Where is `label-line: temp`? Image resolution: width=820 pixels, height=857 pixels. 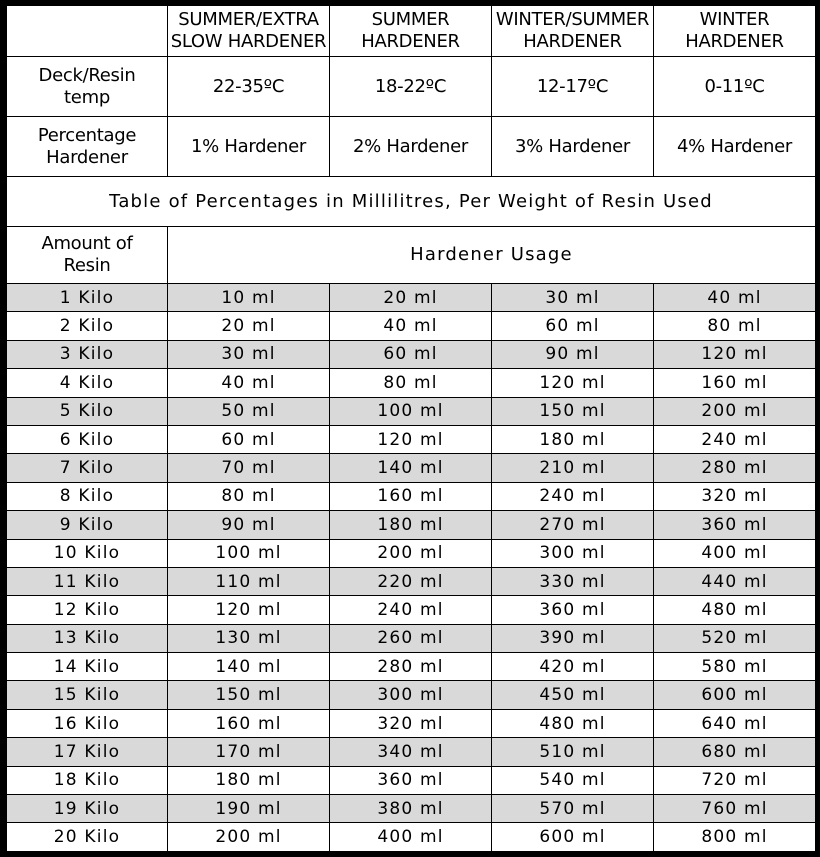 label-line: temp is located at coordinates (87, 97).